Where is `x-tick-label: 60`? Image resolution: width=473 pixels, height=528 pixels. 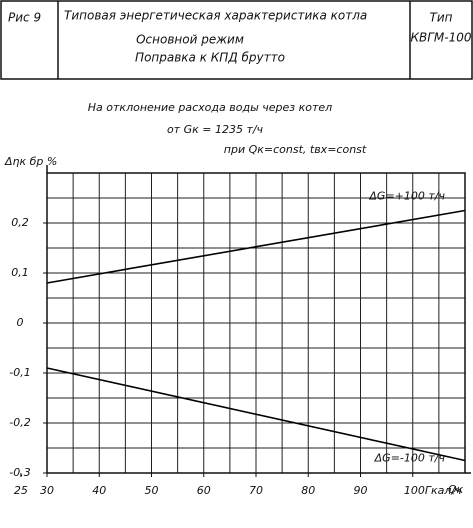 x-tick-label: 60 is located at coordinates (204, 490).